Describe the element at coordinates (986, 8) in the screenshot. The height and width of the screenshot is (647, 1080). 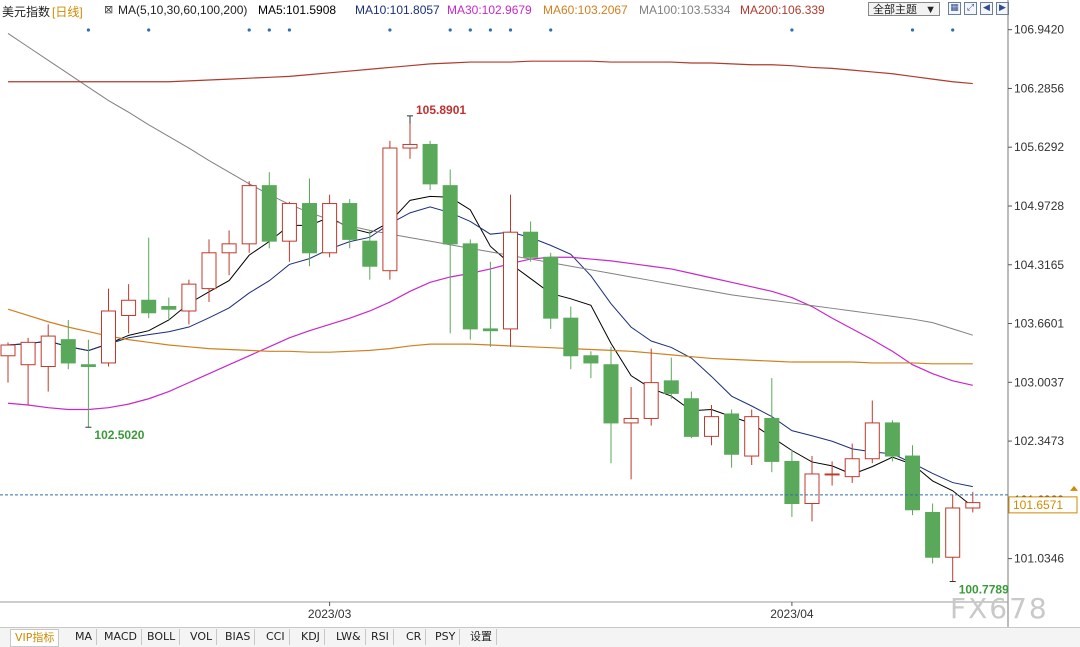
I see `back-icon: ◀` at that location.